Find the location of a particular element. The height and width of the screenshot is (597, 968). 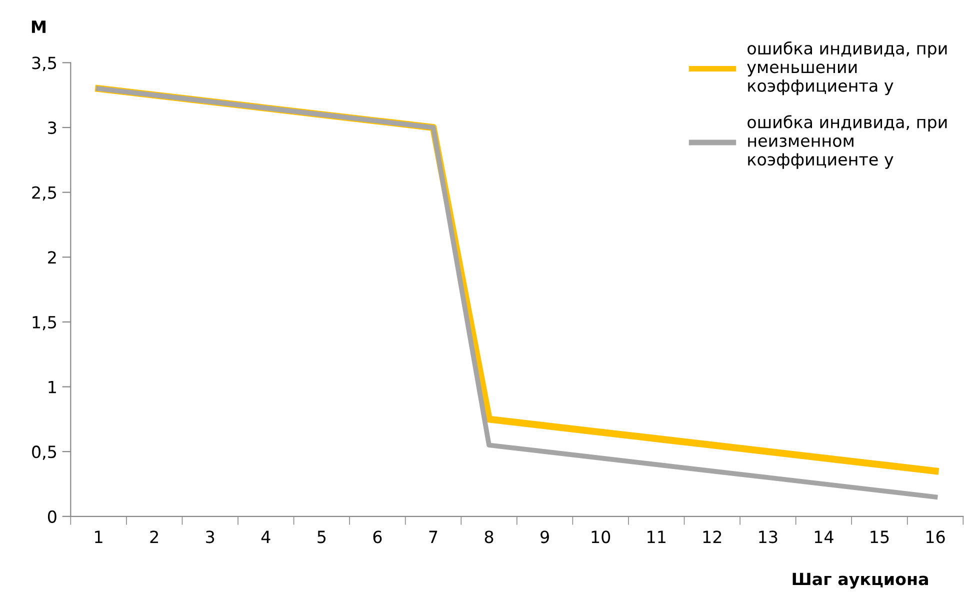

x-tick-label: 16 is located at coordinates (935, 537).